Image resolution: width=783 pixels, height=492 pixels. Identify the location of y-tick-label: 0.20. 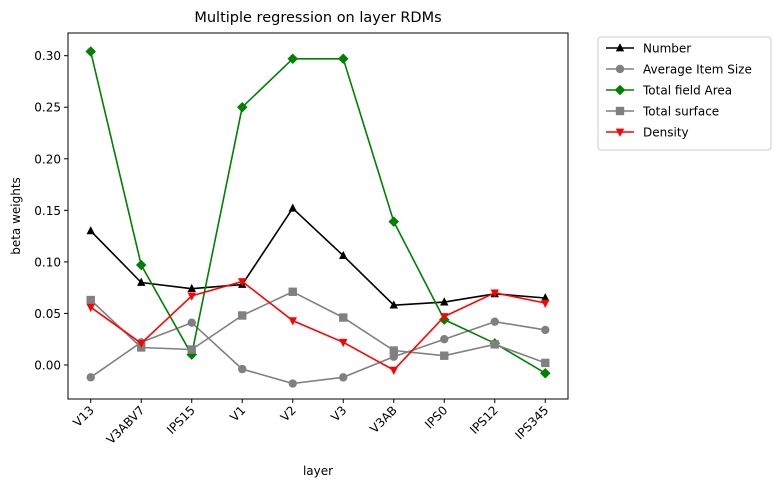
(47, 159).